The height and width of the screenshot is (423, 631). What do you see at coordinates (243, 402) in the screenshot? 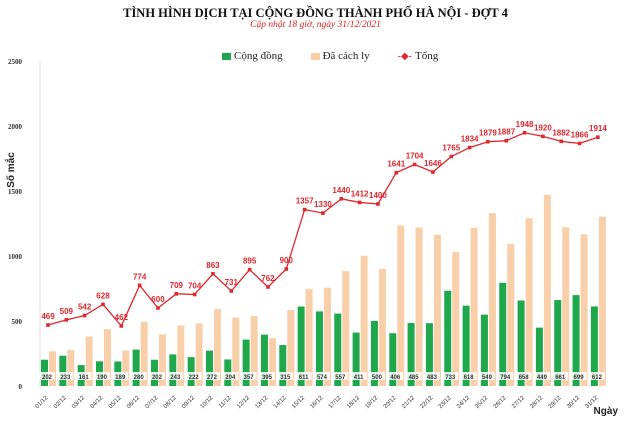
I see `x-tick-label: 12/12` at bounding box center [243, 402].